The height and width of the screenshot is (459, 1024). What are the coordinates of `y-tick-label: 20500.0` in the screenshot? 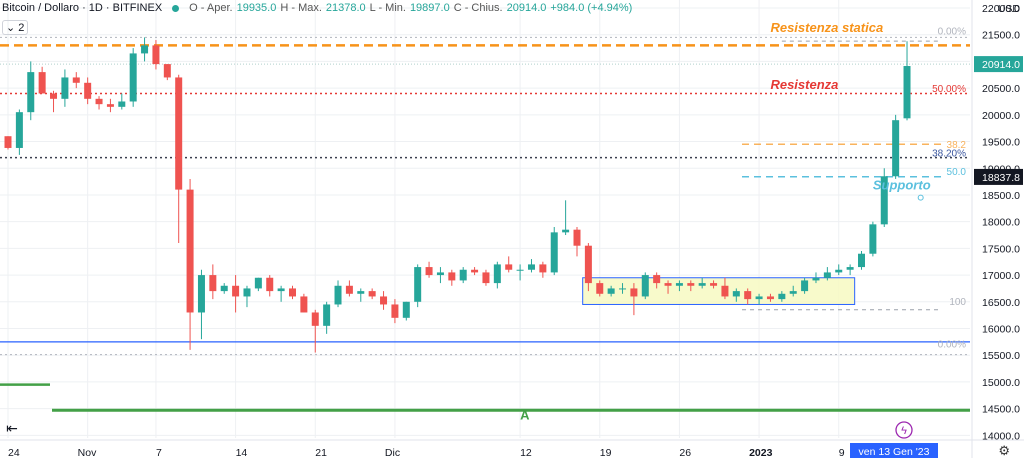 It's located at (1001, 89).